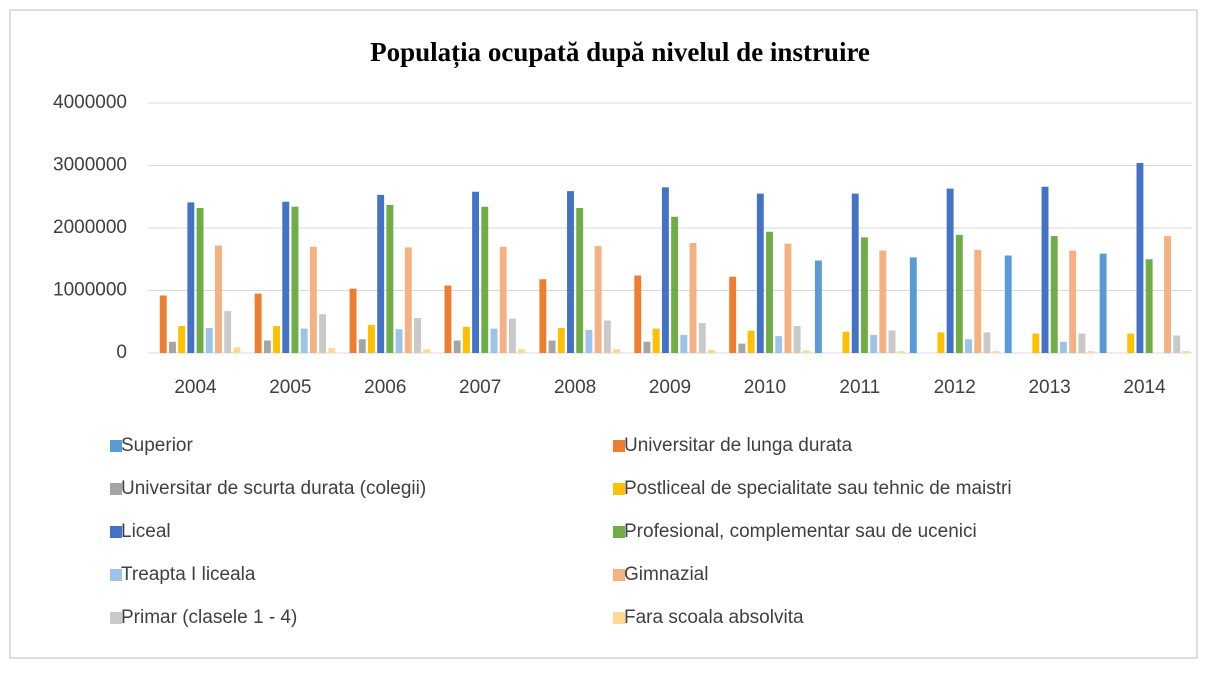 The image size is (1207, 673). What do you see at coordinates (90, 227) in the screenshot?
I see `y-tick-label: 2000000` at bounding box center [90, 227].